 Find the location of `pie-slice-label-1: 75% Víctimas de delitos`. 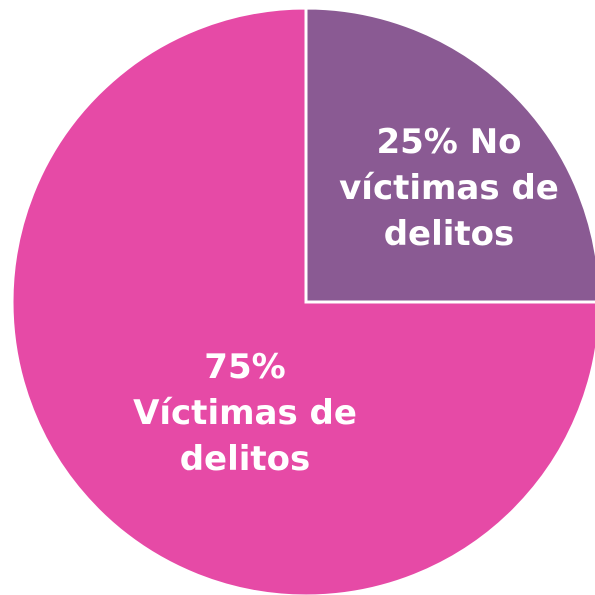

pie-slice-label-1: 75% Víctimas de delitos is located at coordinates (245, 413).